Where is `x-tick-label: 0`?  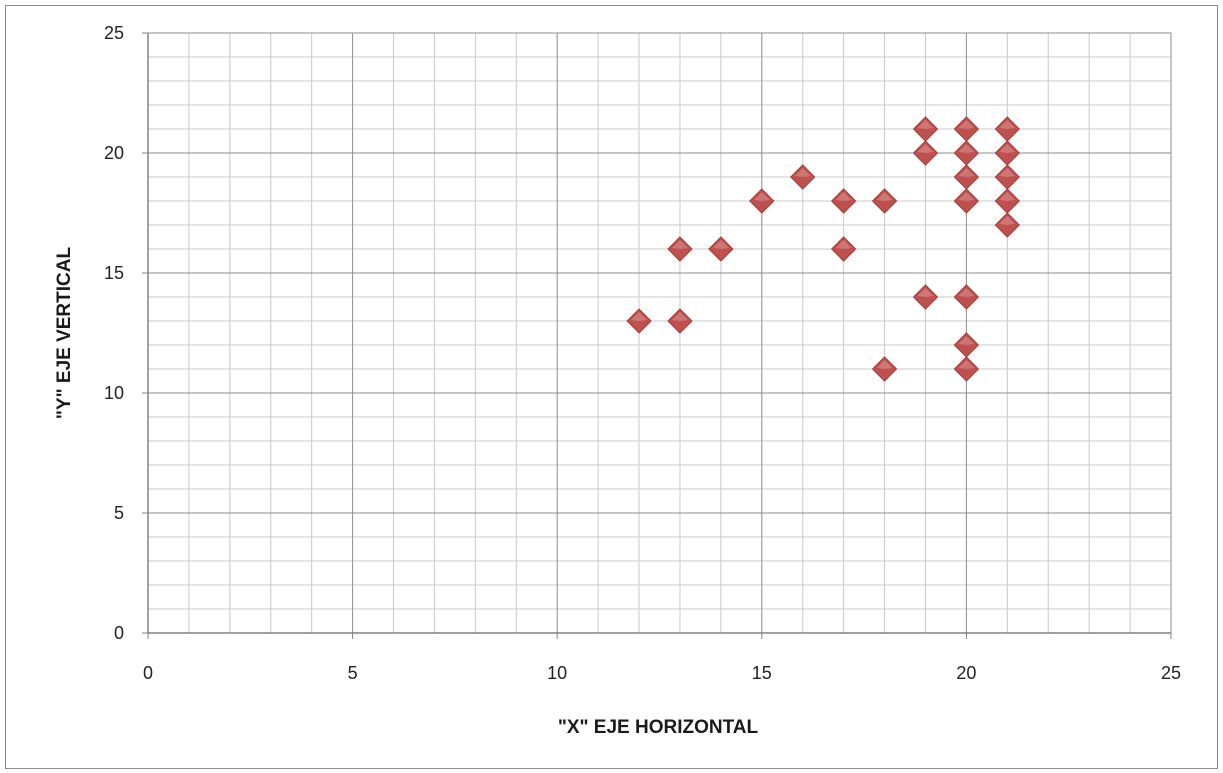 x-tick-label: 0 is located at coordinates (148, 673).